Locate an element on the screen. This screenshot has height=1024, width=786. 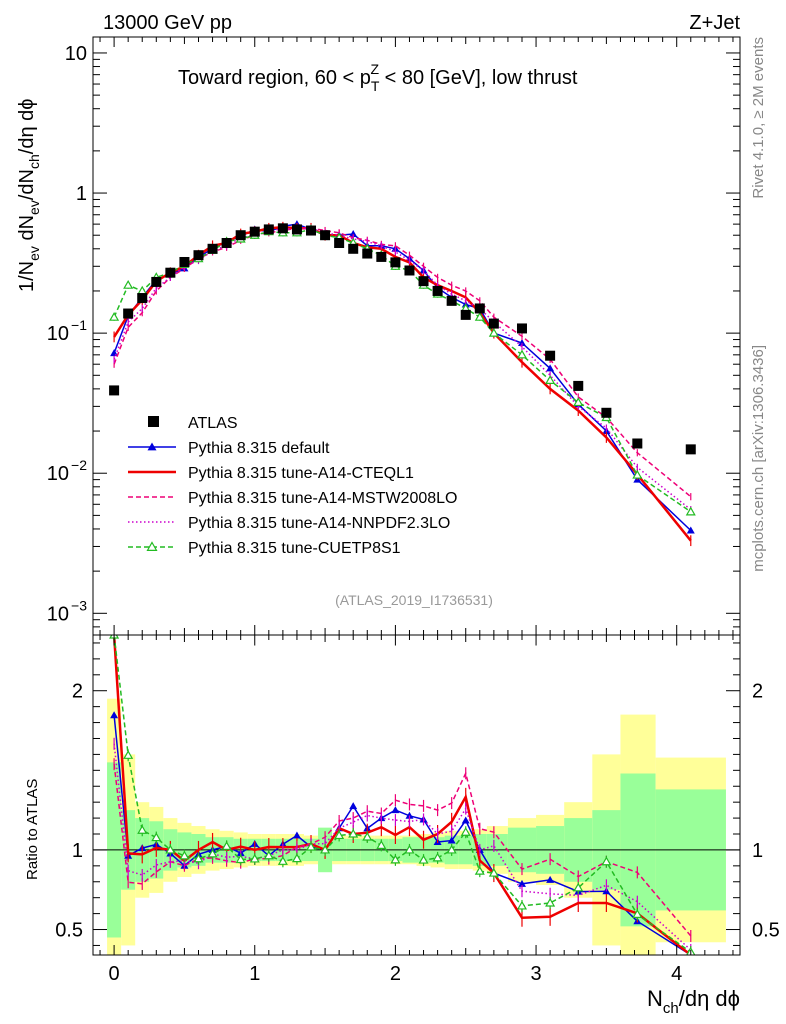
x-tick-label: 1 is located at coordinates (254, 974).